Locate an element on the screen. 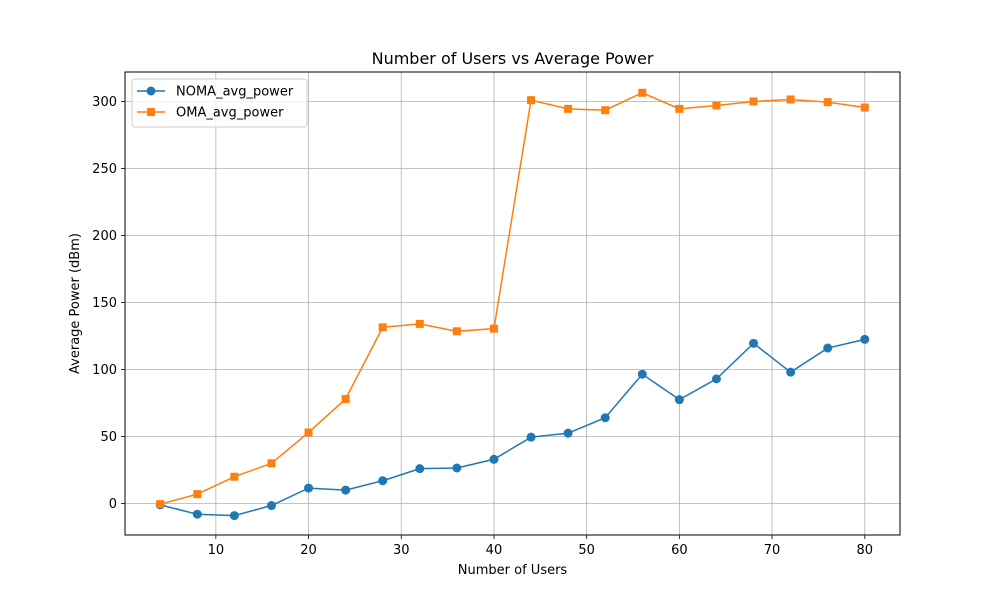 This screenshot has height=600, width=1000. x-tick-label: 30 is located at coordinates (401, 550).